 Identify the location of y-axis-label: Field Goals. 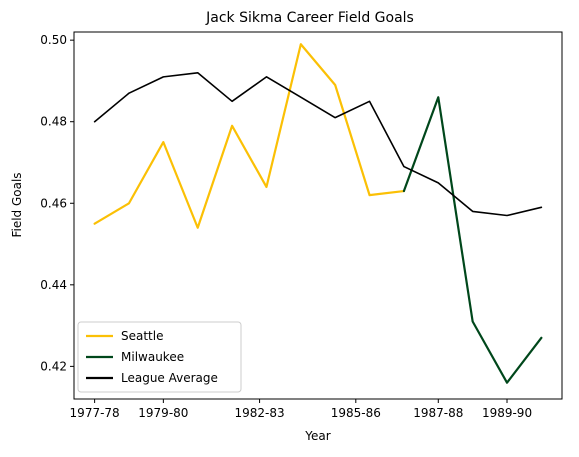
(17, 204).